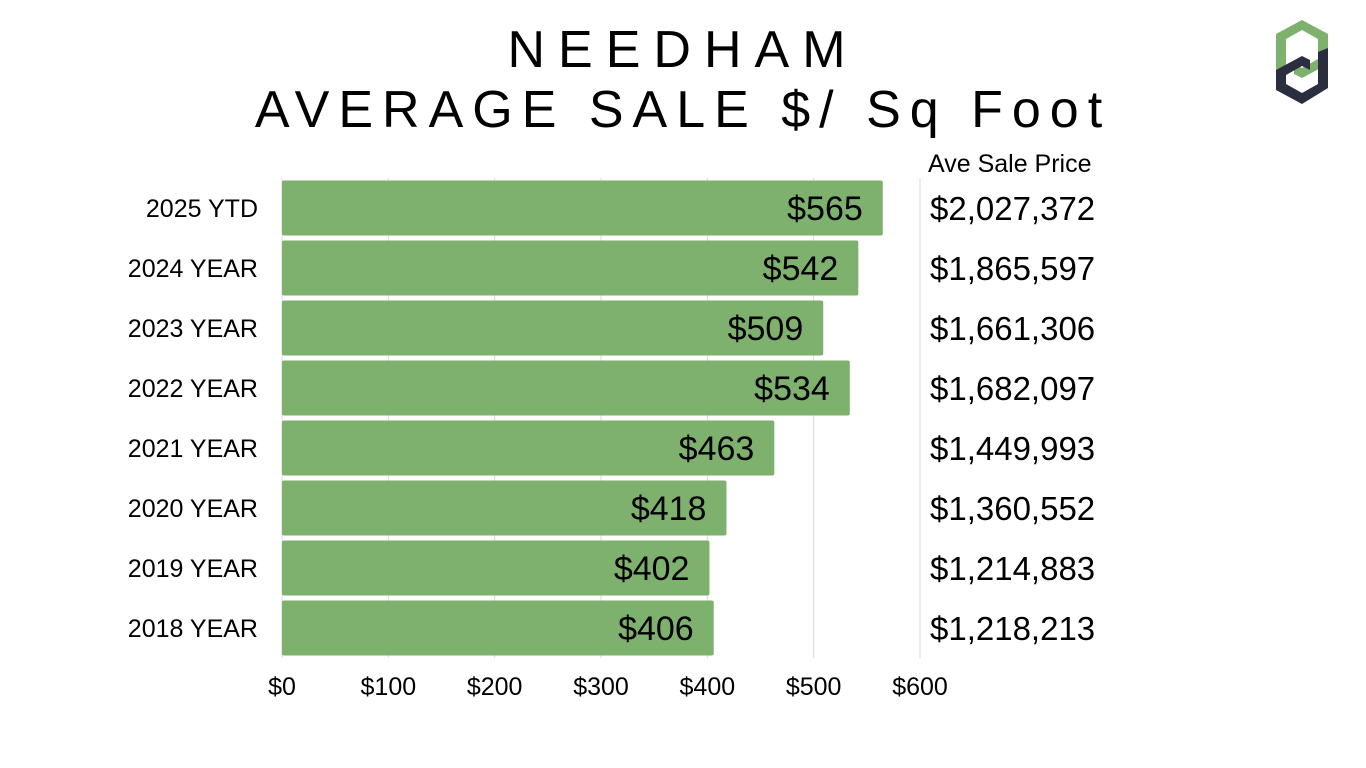  What do you see at coordinates (1012, 508) in the screenshot?
I see `price-value: $1,360,552` at bounding box center [1012, 508].